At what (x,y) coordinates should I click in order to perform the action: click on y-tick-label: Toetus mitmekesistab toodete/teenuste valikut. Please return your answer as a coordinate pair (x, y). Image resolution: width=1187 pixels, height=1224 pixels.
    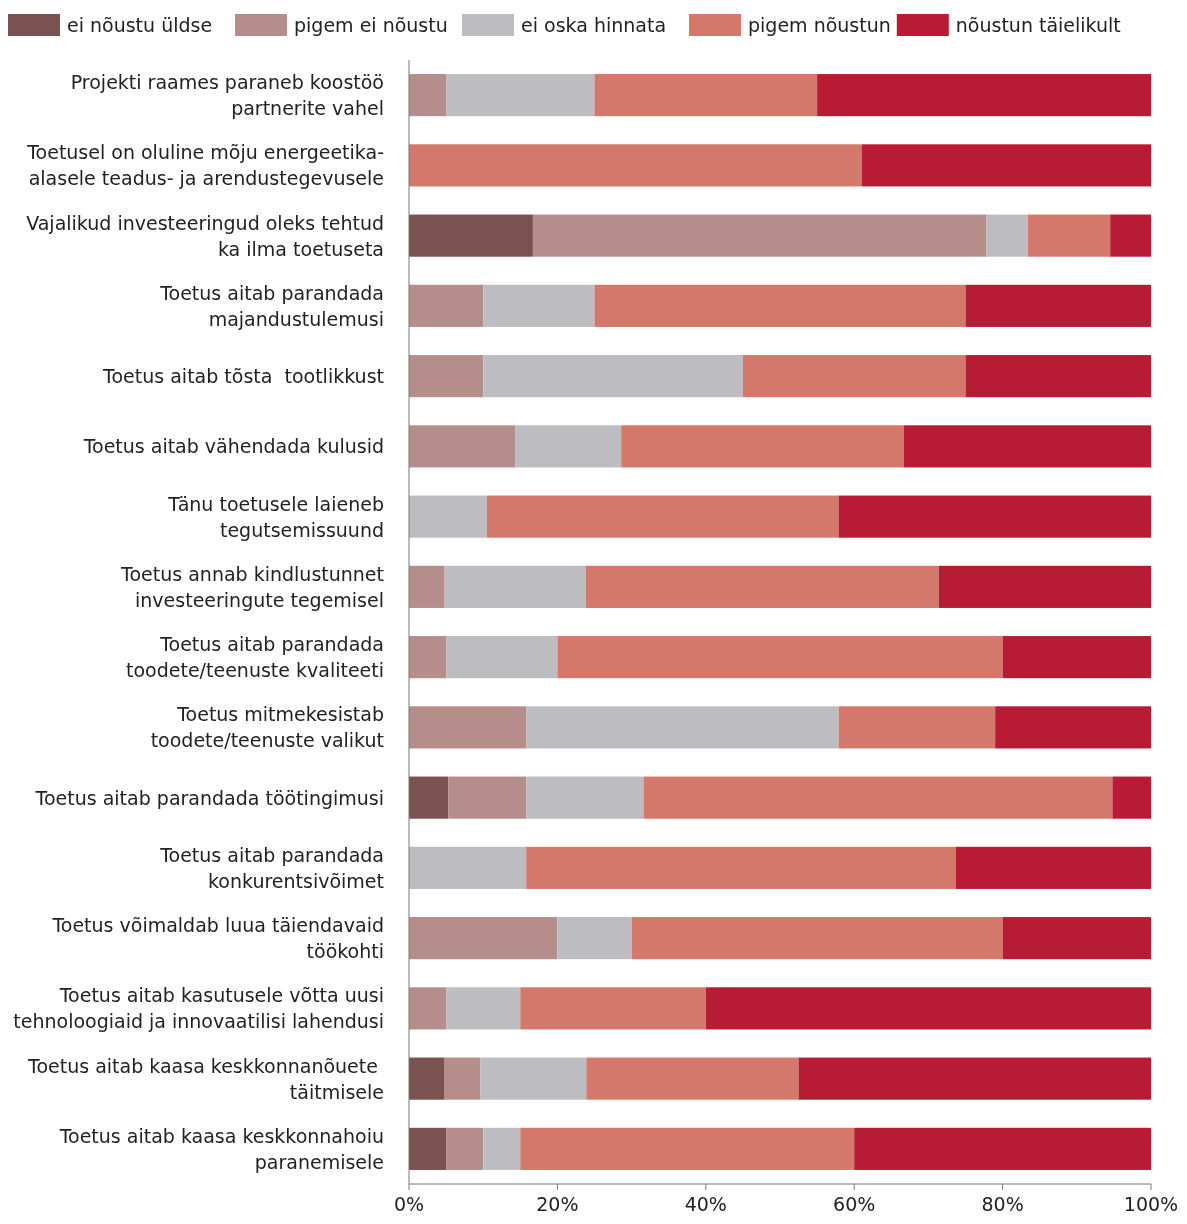
    Looking at the image, I should click on (267, 727).